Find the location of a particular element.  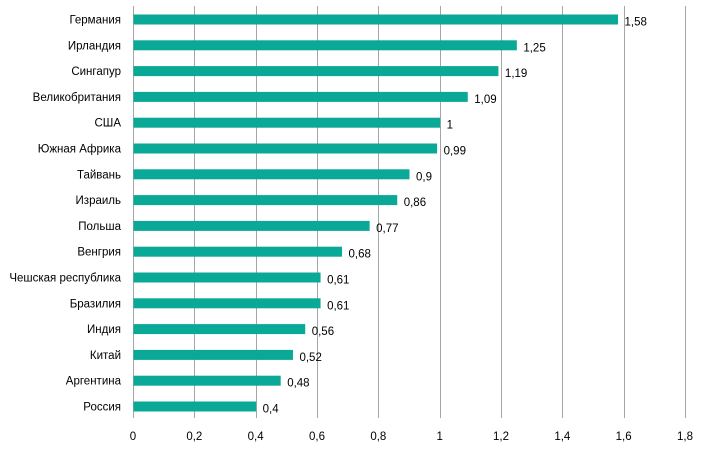

category-label: Польша is located at coordinates (99, 227).